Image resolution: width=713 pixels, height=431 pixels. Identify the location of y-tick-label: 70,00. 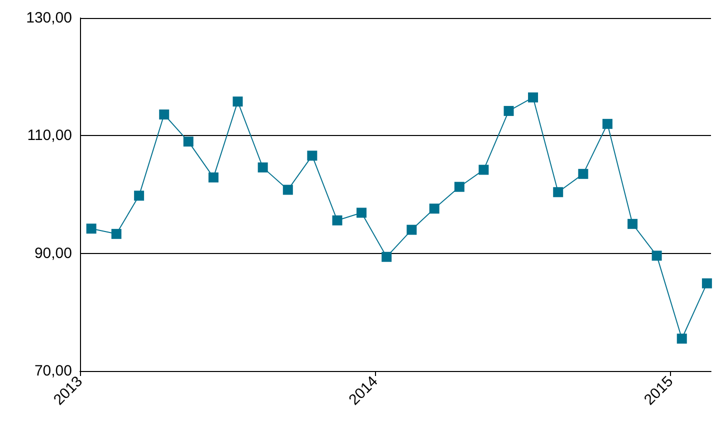
(53, 371).